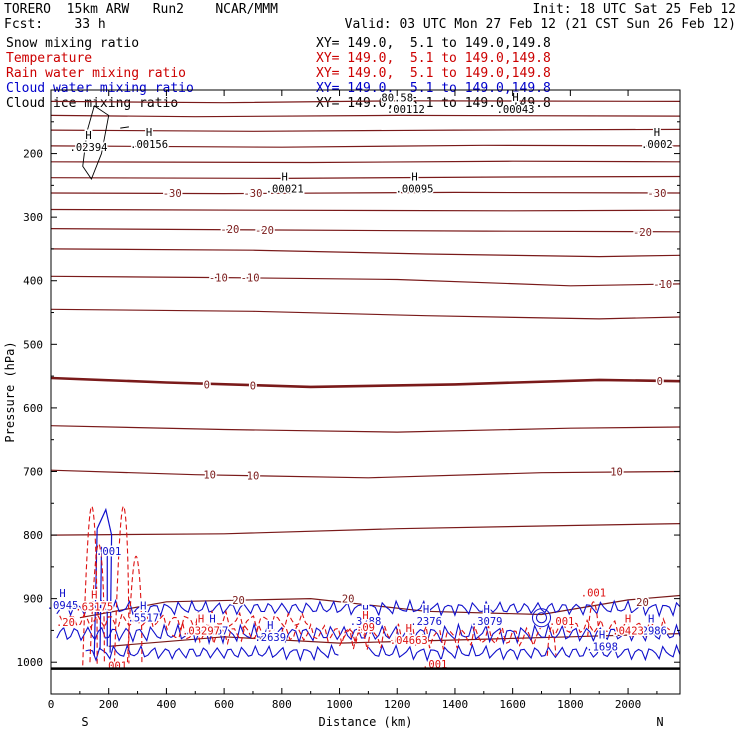 The width and height of the screenshot is (740, 740). I want to click on cloud-water-max-value: .001, so click(108, 552).